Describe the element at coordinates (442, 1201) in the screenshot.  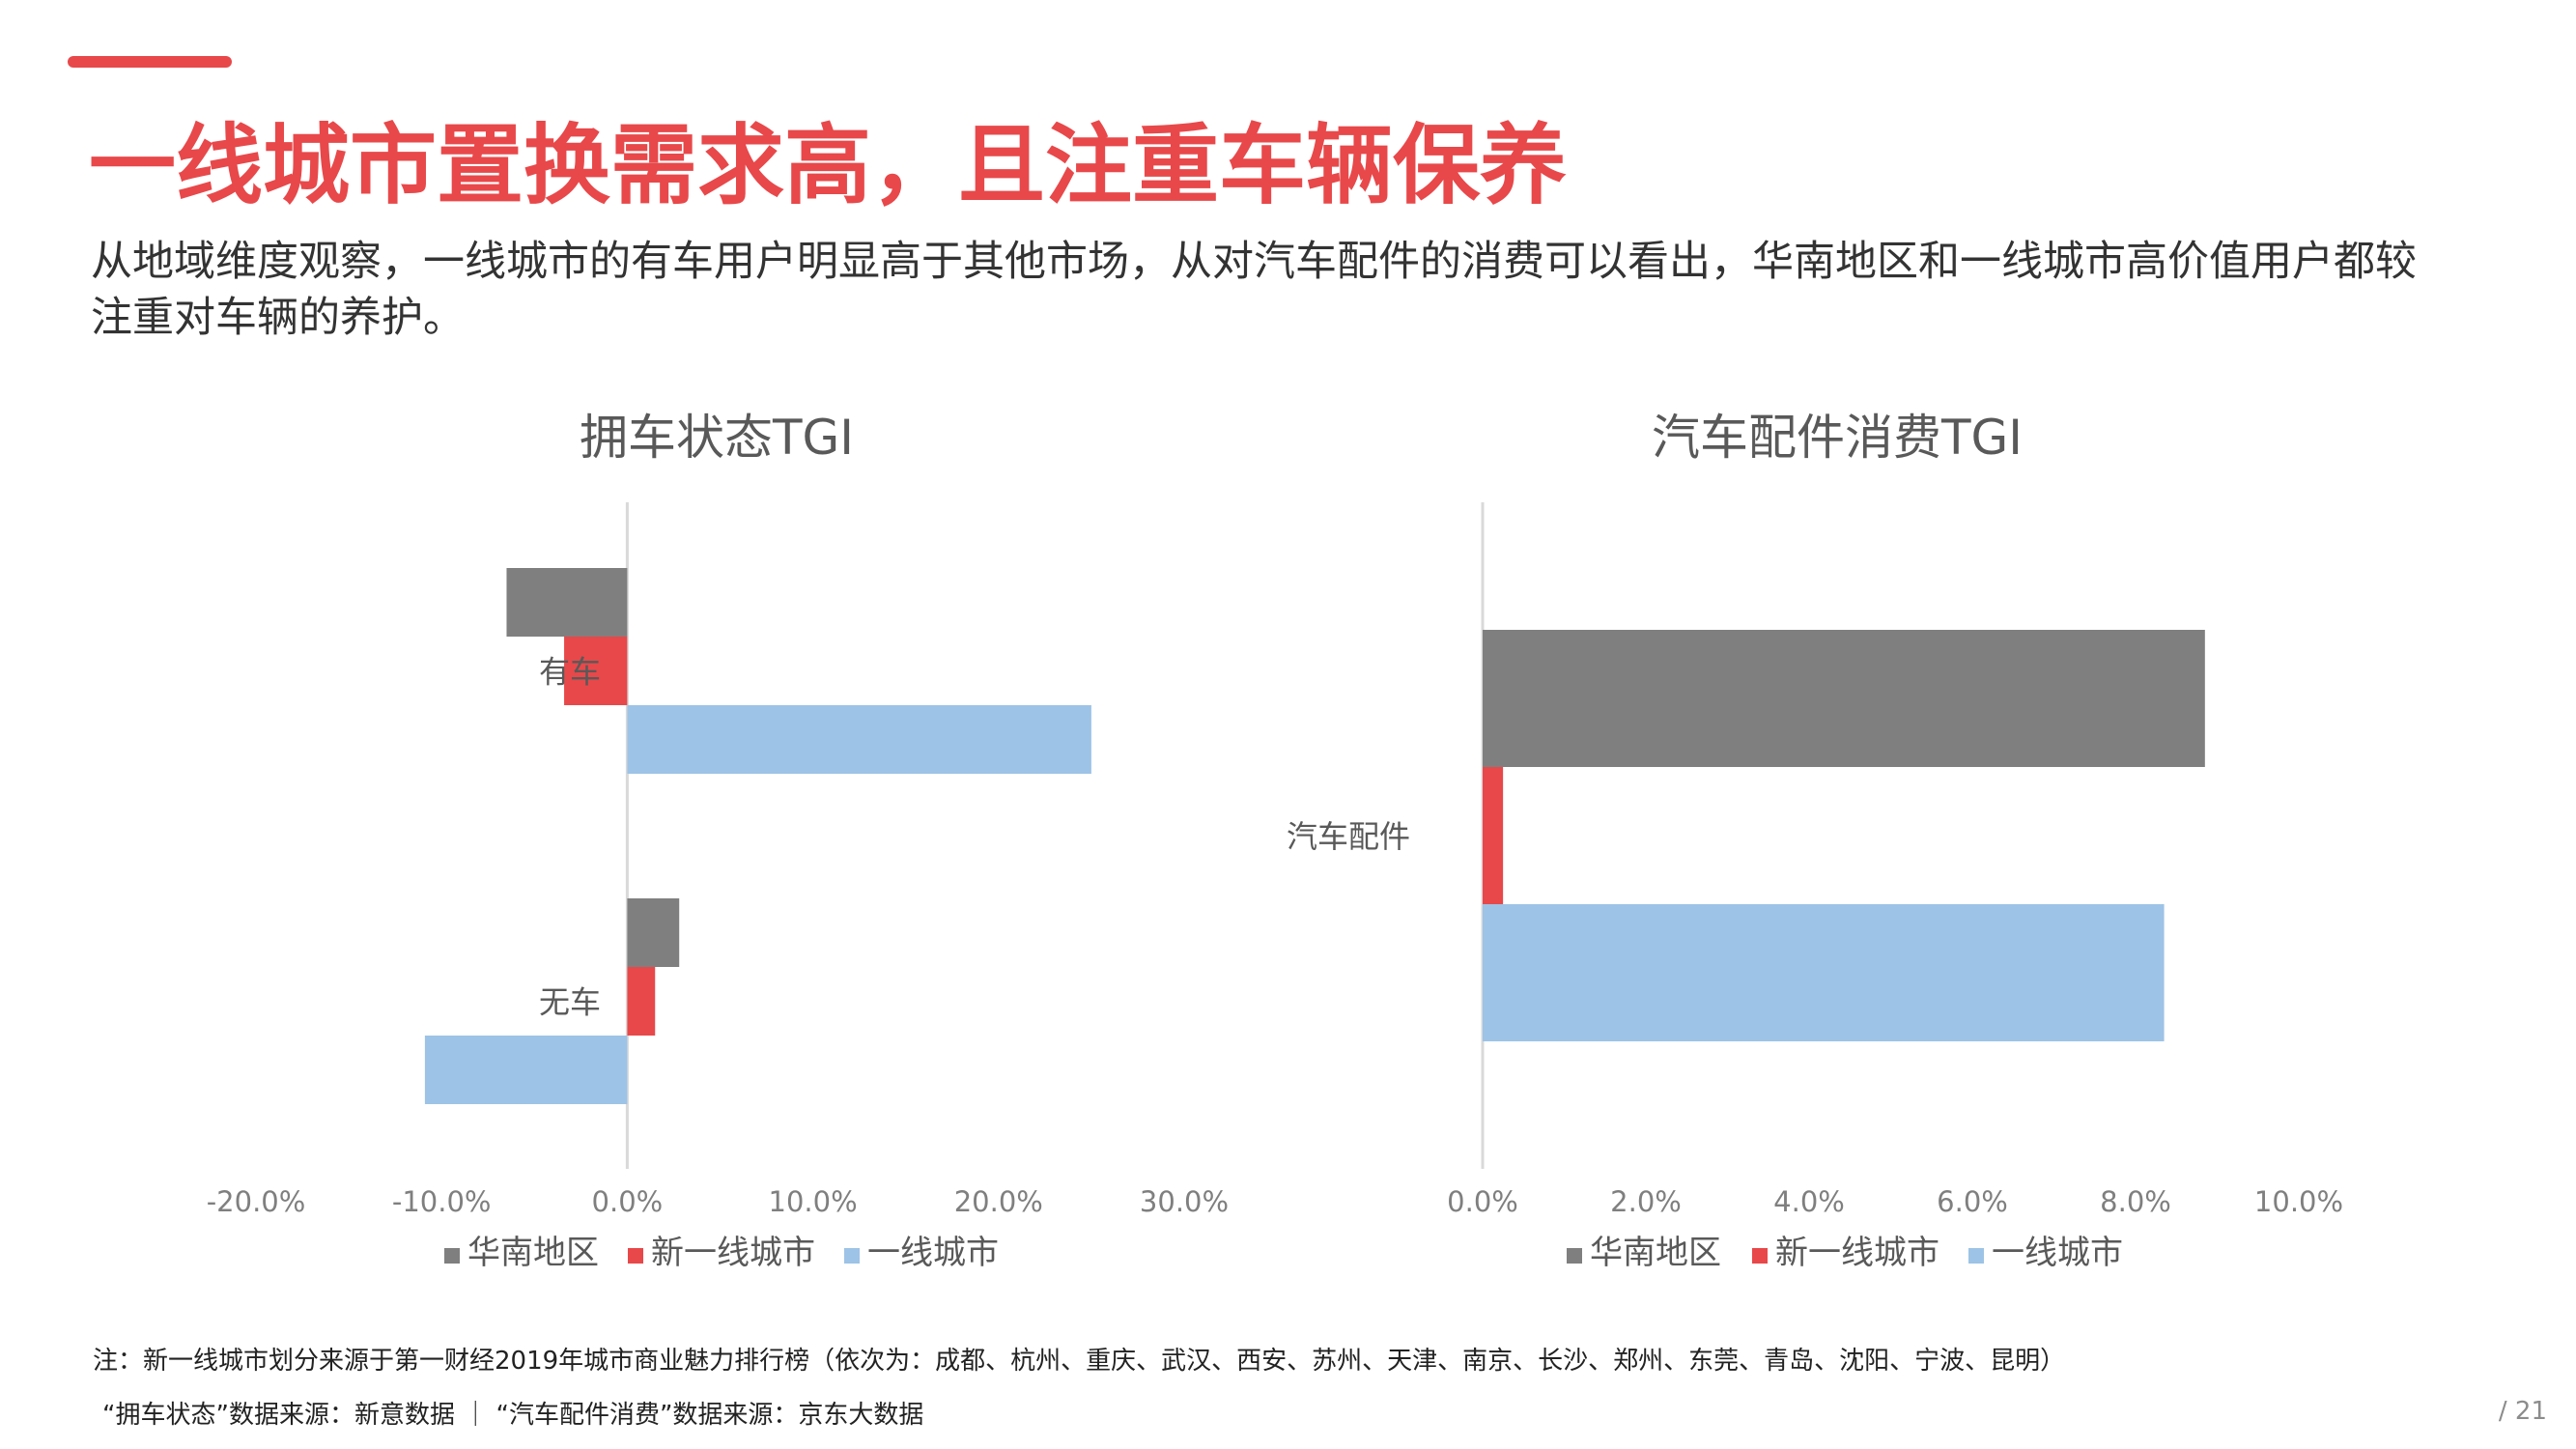
I see `x-tick-label: -10.0%` at that location.